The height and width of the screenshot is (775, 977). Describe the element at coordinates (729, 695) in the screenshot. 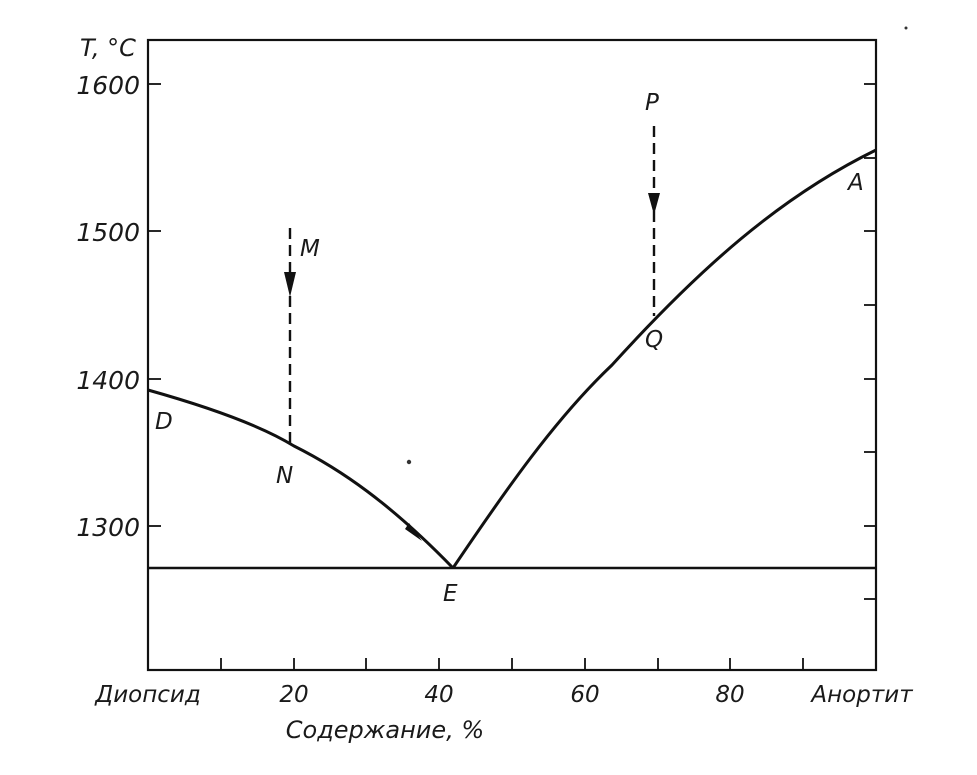

I see `x-tick-label-80: 80` at that location.